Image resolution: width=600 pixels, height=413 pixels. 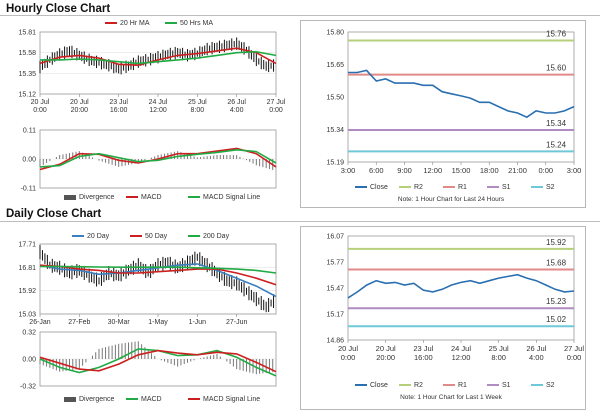 What do you see at coordinates (461, 170) in the screenshot?
I see `hourly_pivot-x-tick-label: 15:00` at bounding box center [461, 170].